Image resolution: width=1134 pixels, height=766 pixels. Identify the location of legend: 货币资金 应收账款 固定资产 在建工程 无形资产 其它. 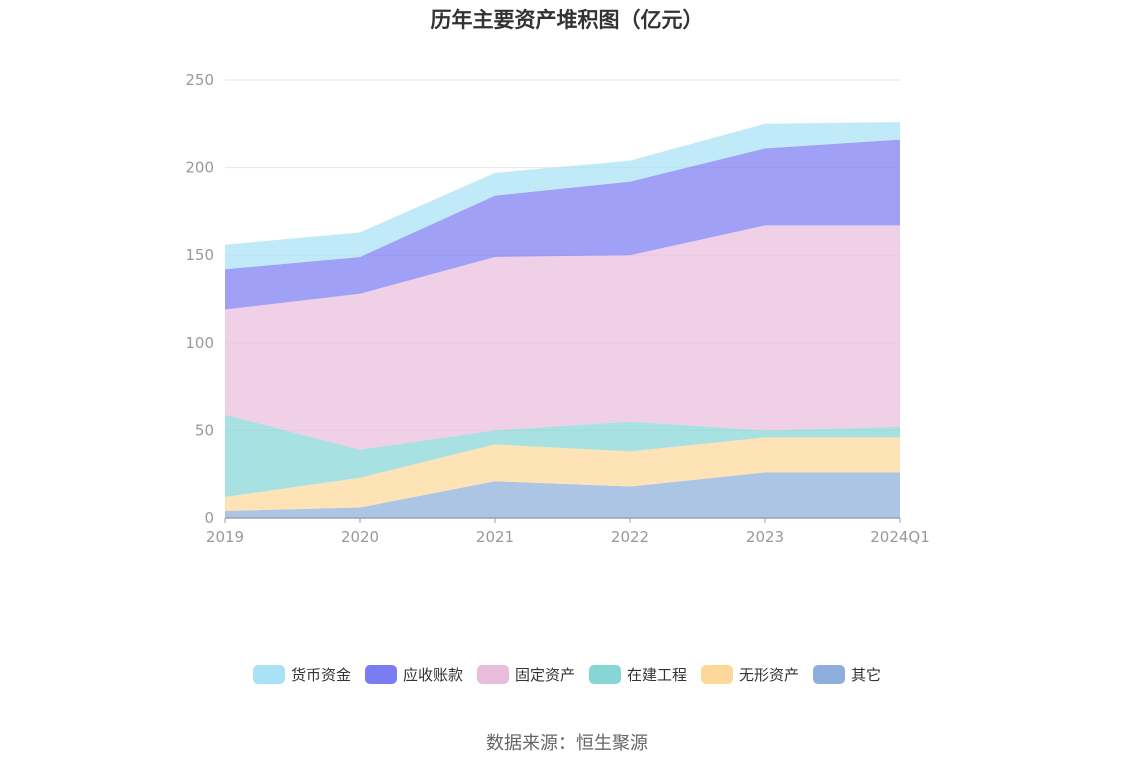
(567, 674).